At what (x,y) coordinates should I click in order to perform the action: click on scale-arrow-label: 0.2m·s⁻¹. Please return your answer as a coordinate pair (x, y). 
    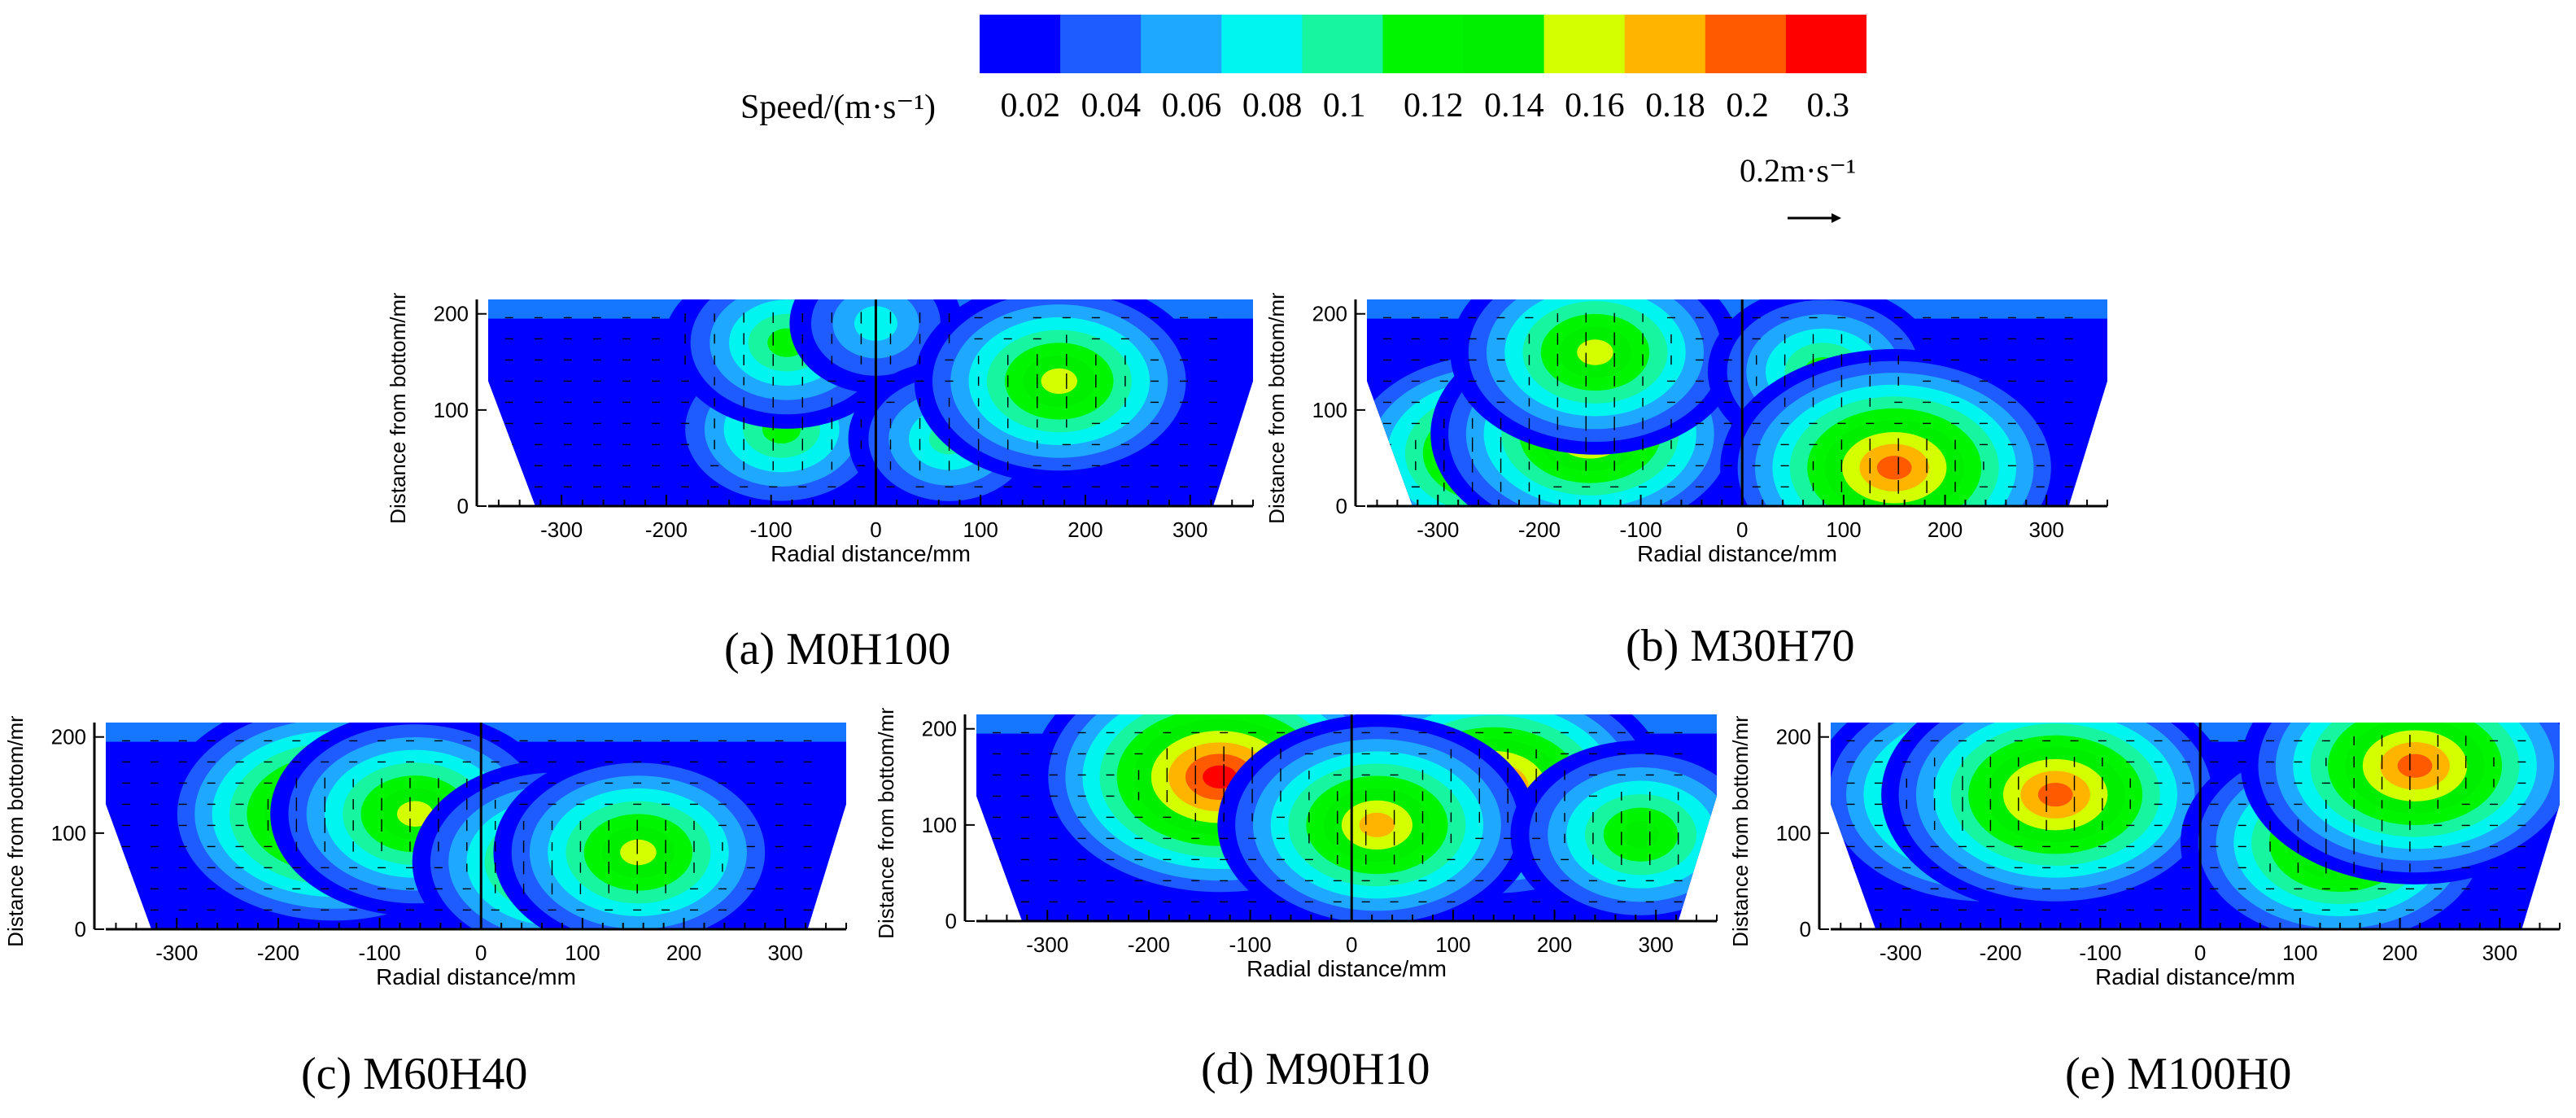
    Looking at the image, I should click on (1798, 170).